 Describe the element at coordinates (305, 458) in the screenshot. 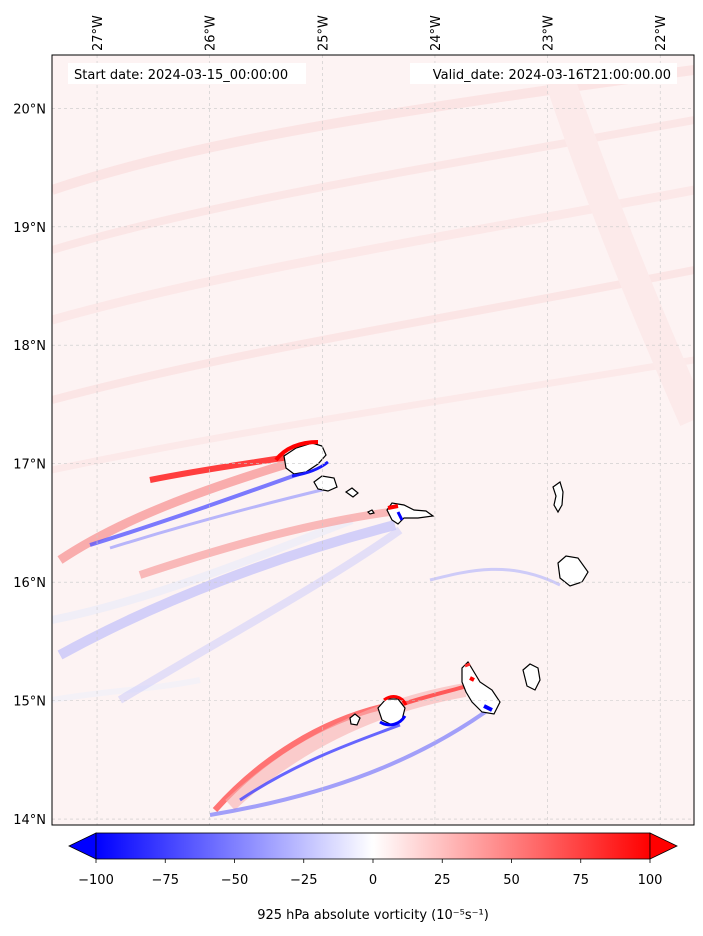

I see `island-santo-antao` at that location.